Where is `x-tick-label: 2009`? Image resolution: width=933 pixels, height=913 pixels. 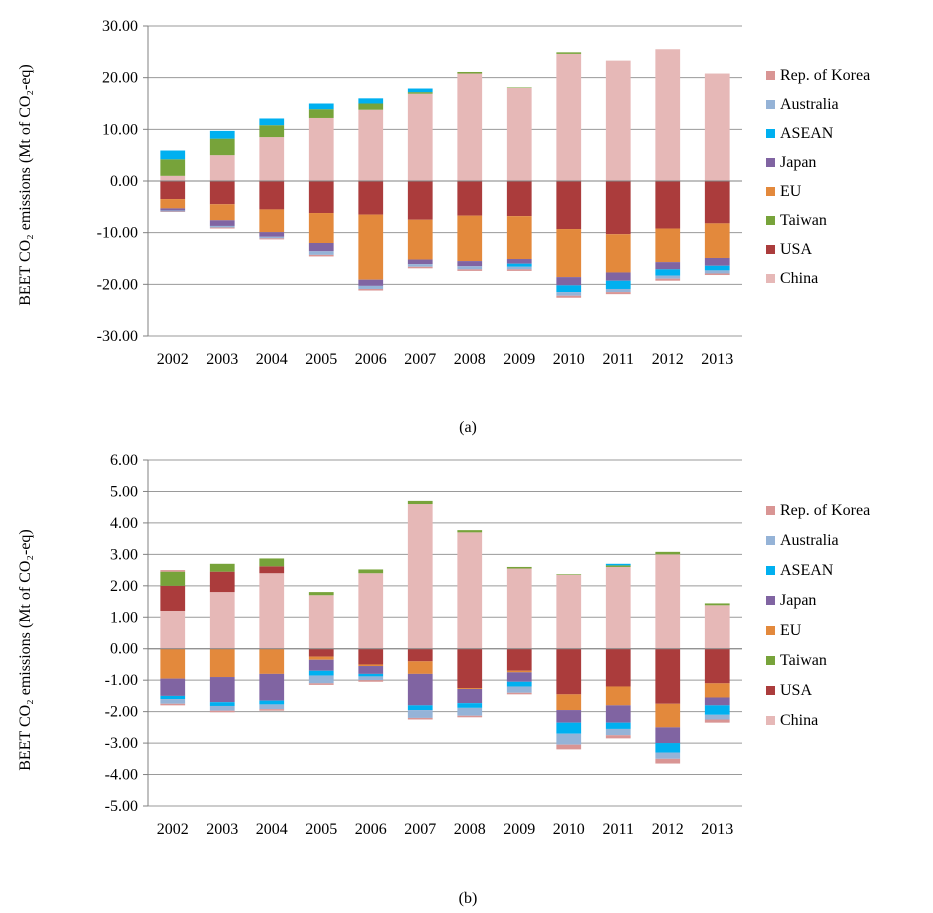
x-tick-label: 2009 is located at coordinates (519, 829).